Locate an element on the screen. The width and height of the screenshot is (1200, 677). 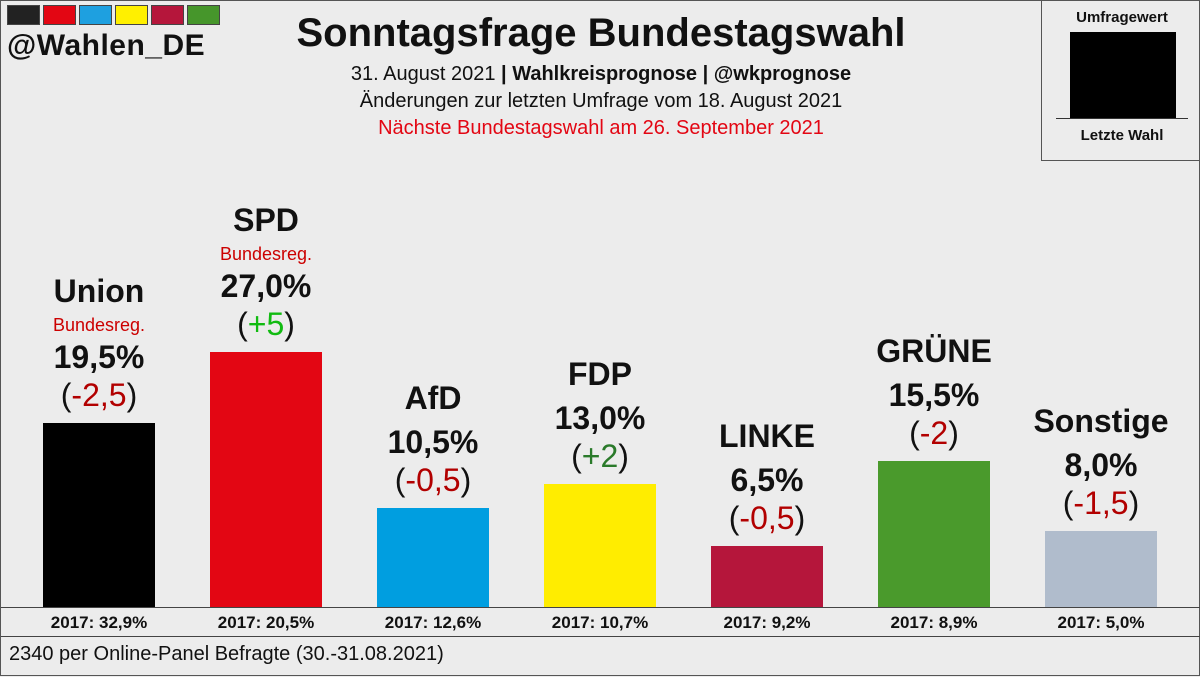
party-label: GRÜNE is located at coordinates (934, 350).